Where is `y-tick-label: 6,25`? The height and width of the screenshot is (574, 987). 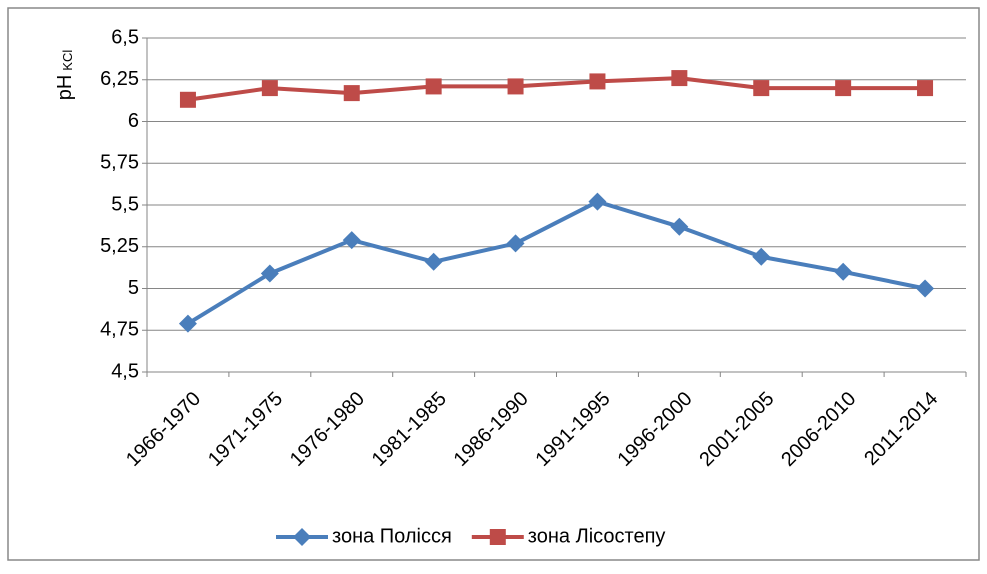
y-tick-label: 6,25 is located at coordinates (119, 79).